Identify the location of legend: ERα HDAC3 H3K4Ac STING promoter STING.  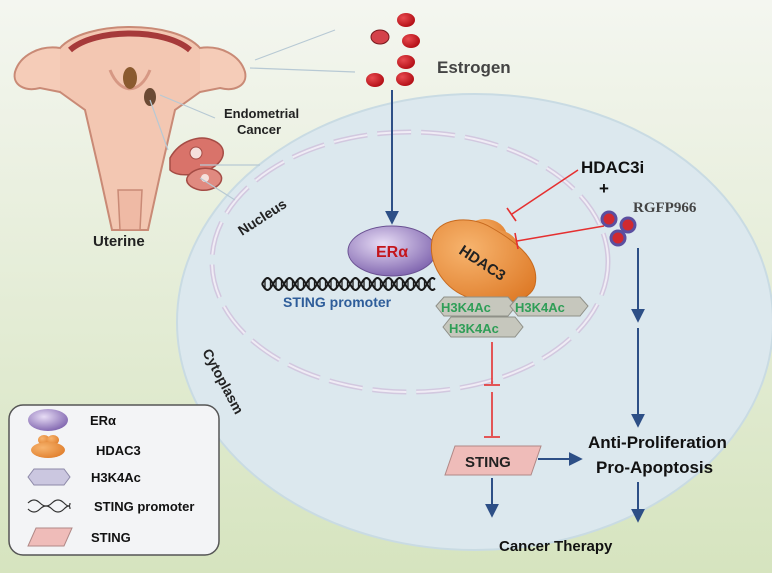
(114, 480).